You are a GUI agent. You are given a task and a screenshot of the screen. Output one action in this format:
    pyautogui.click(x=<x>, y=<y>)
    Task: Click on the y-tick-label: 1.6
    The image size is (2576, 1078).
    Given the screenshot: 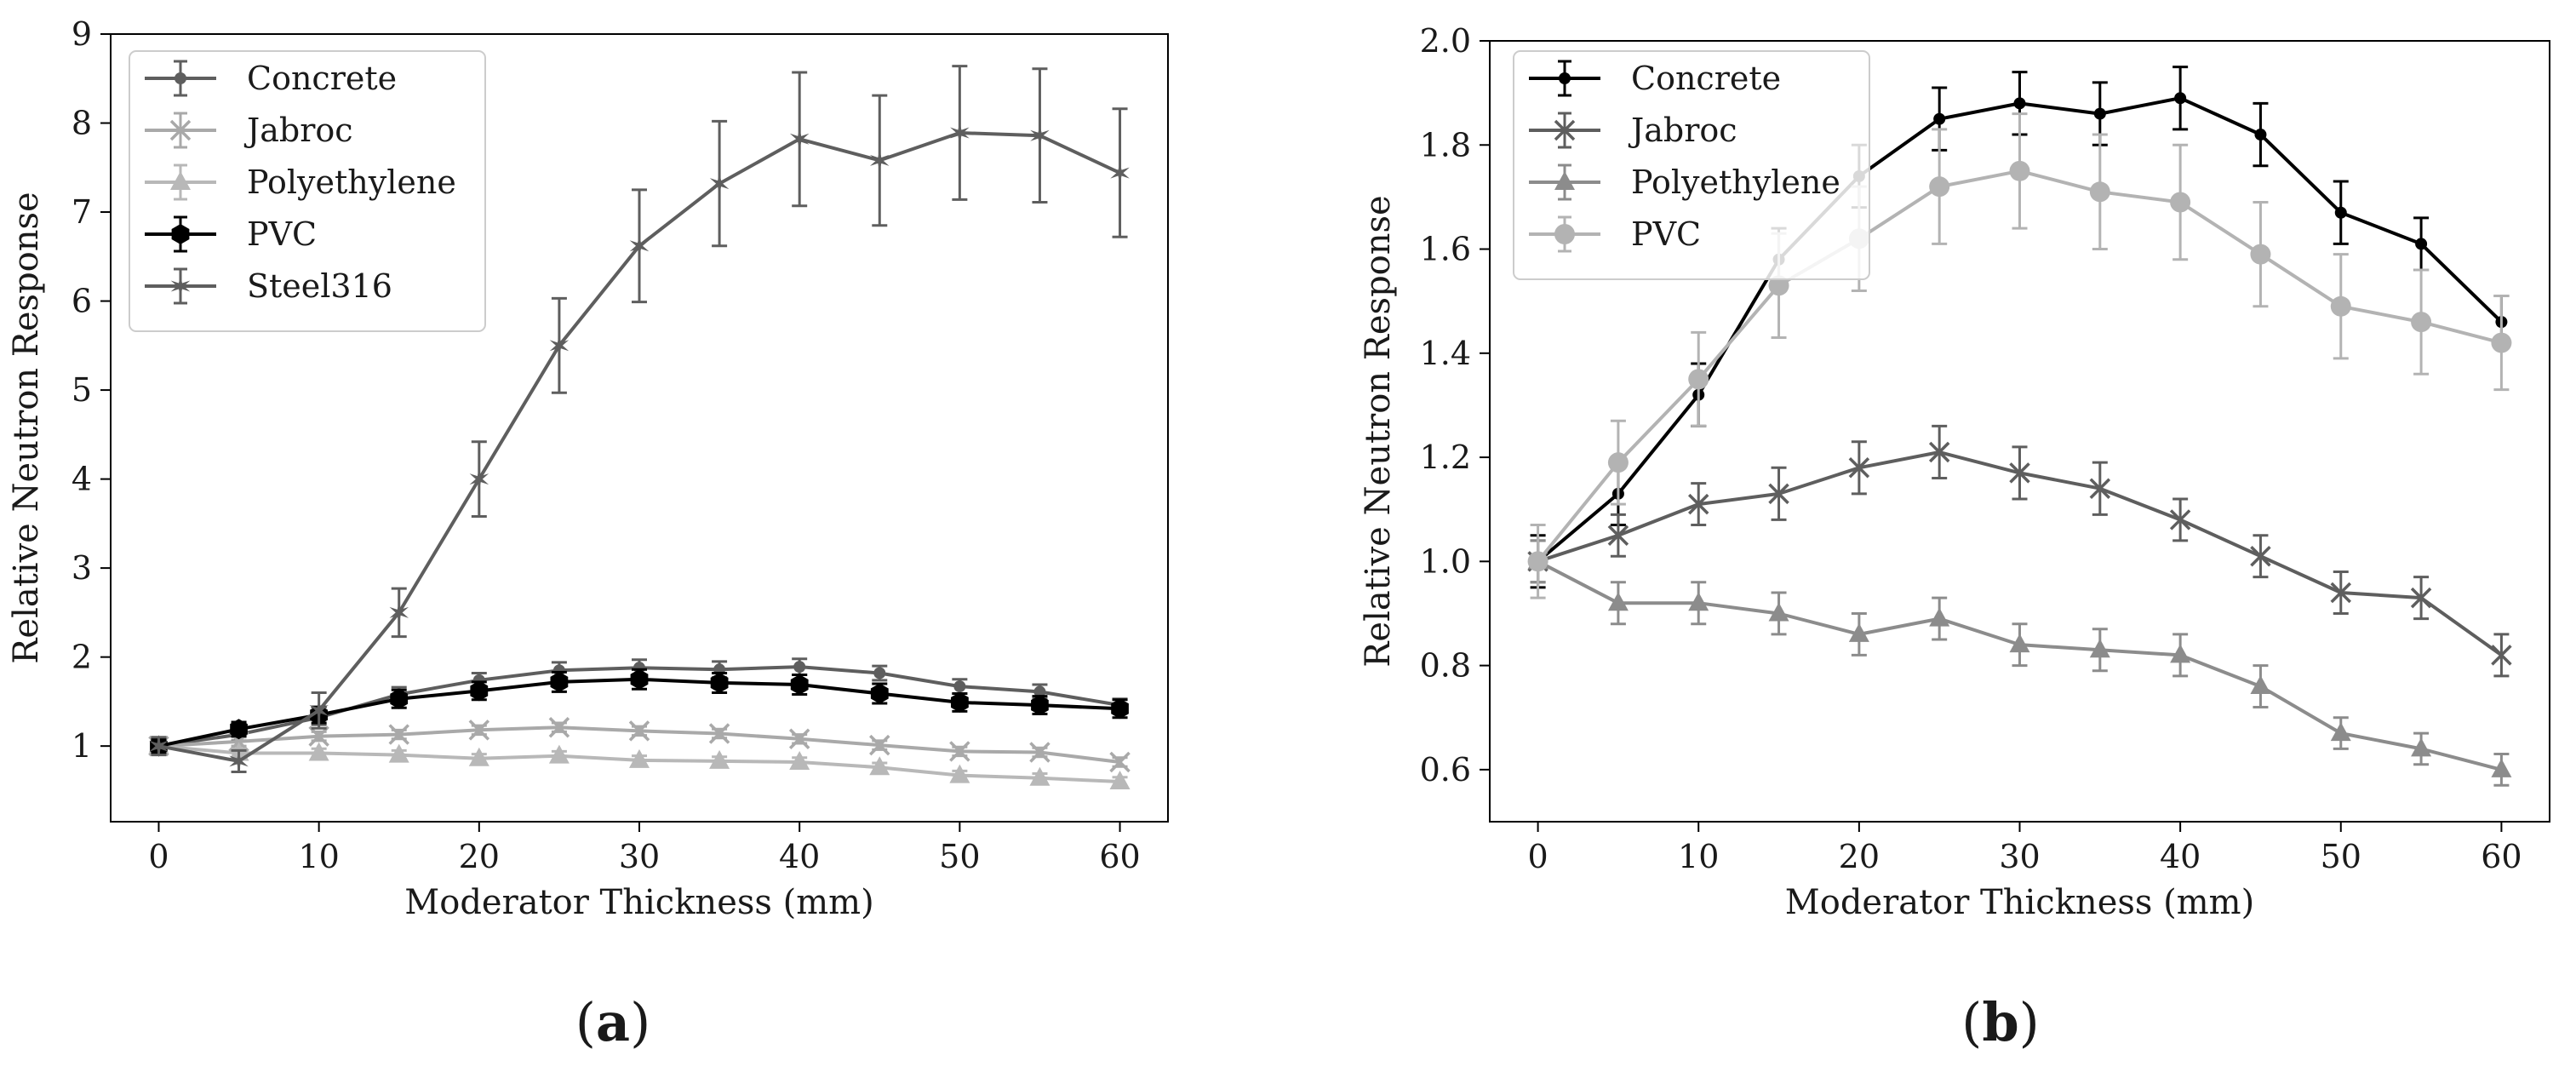 What is the action you would take?
    pyautogui.click(x=1446, y=249)
    